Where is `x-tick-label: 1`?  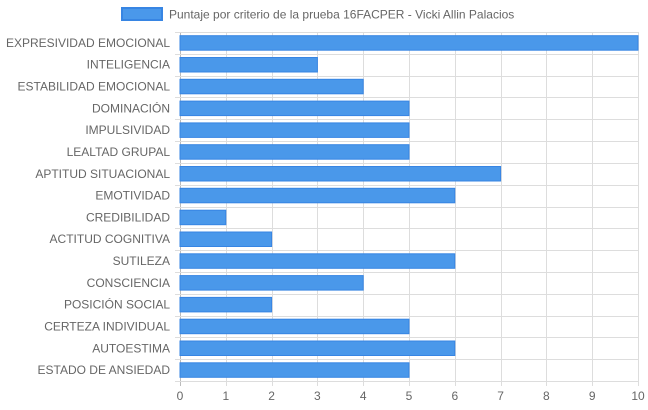 x-tick-label: 1 is located at coordinates (225, 396).